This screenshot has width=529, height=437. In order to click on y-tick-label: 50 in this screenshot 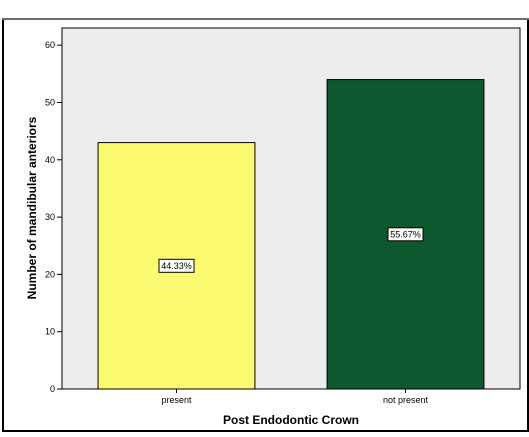, I will do `click(50, 102)`.